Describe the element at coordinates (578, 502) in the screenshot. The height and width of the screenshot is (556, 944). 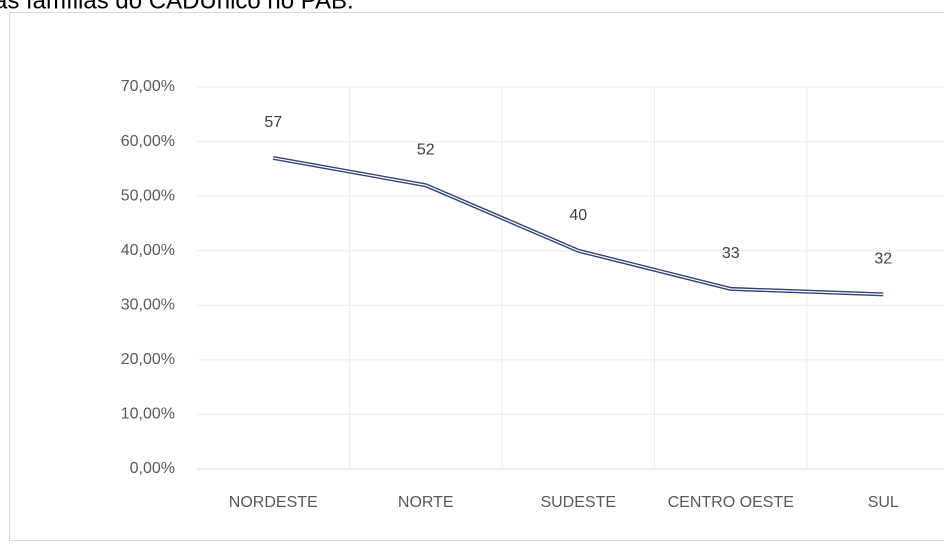
I see `x-tick-label: SUDESTE` at that location.